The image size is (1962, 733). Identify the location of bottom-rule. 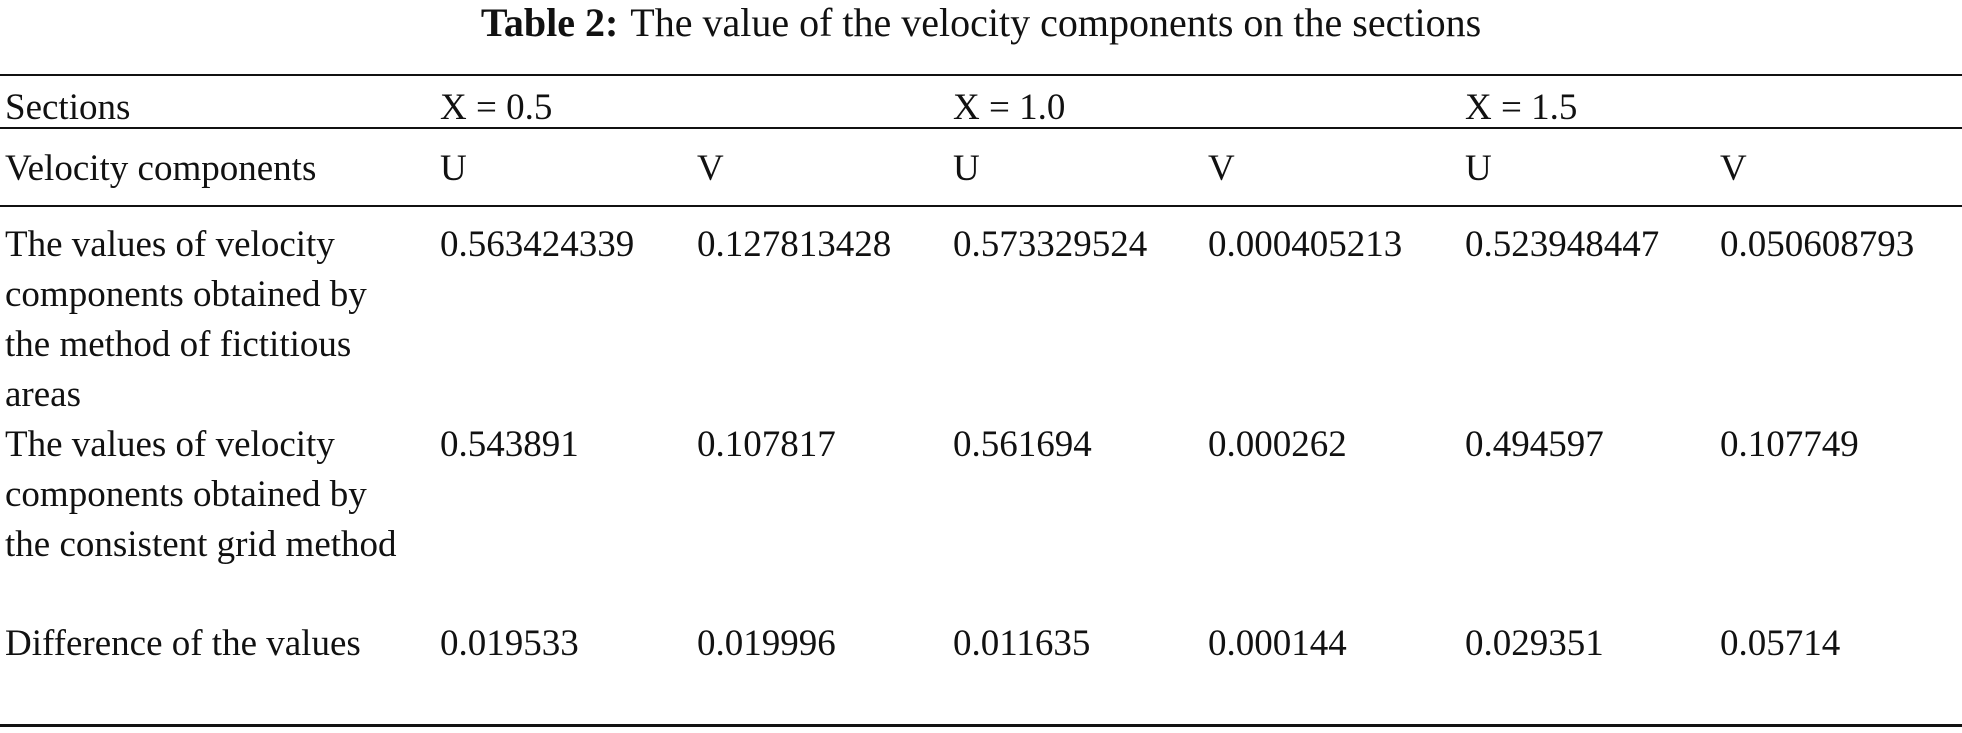
(981, 725).